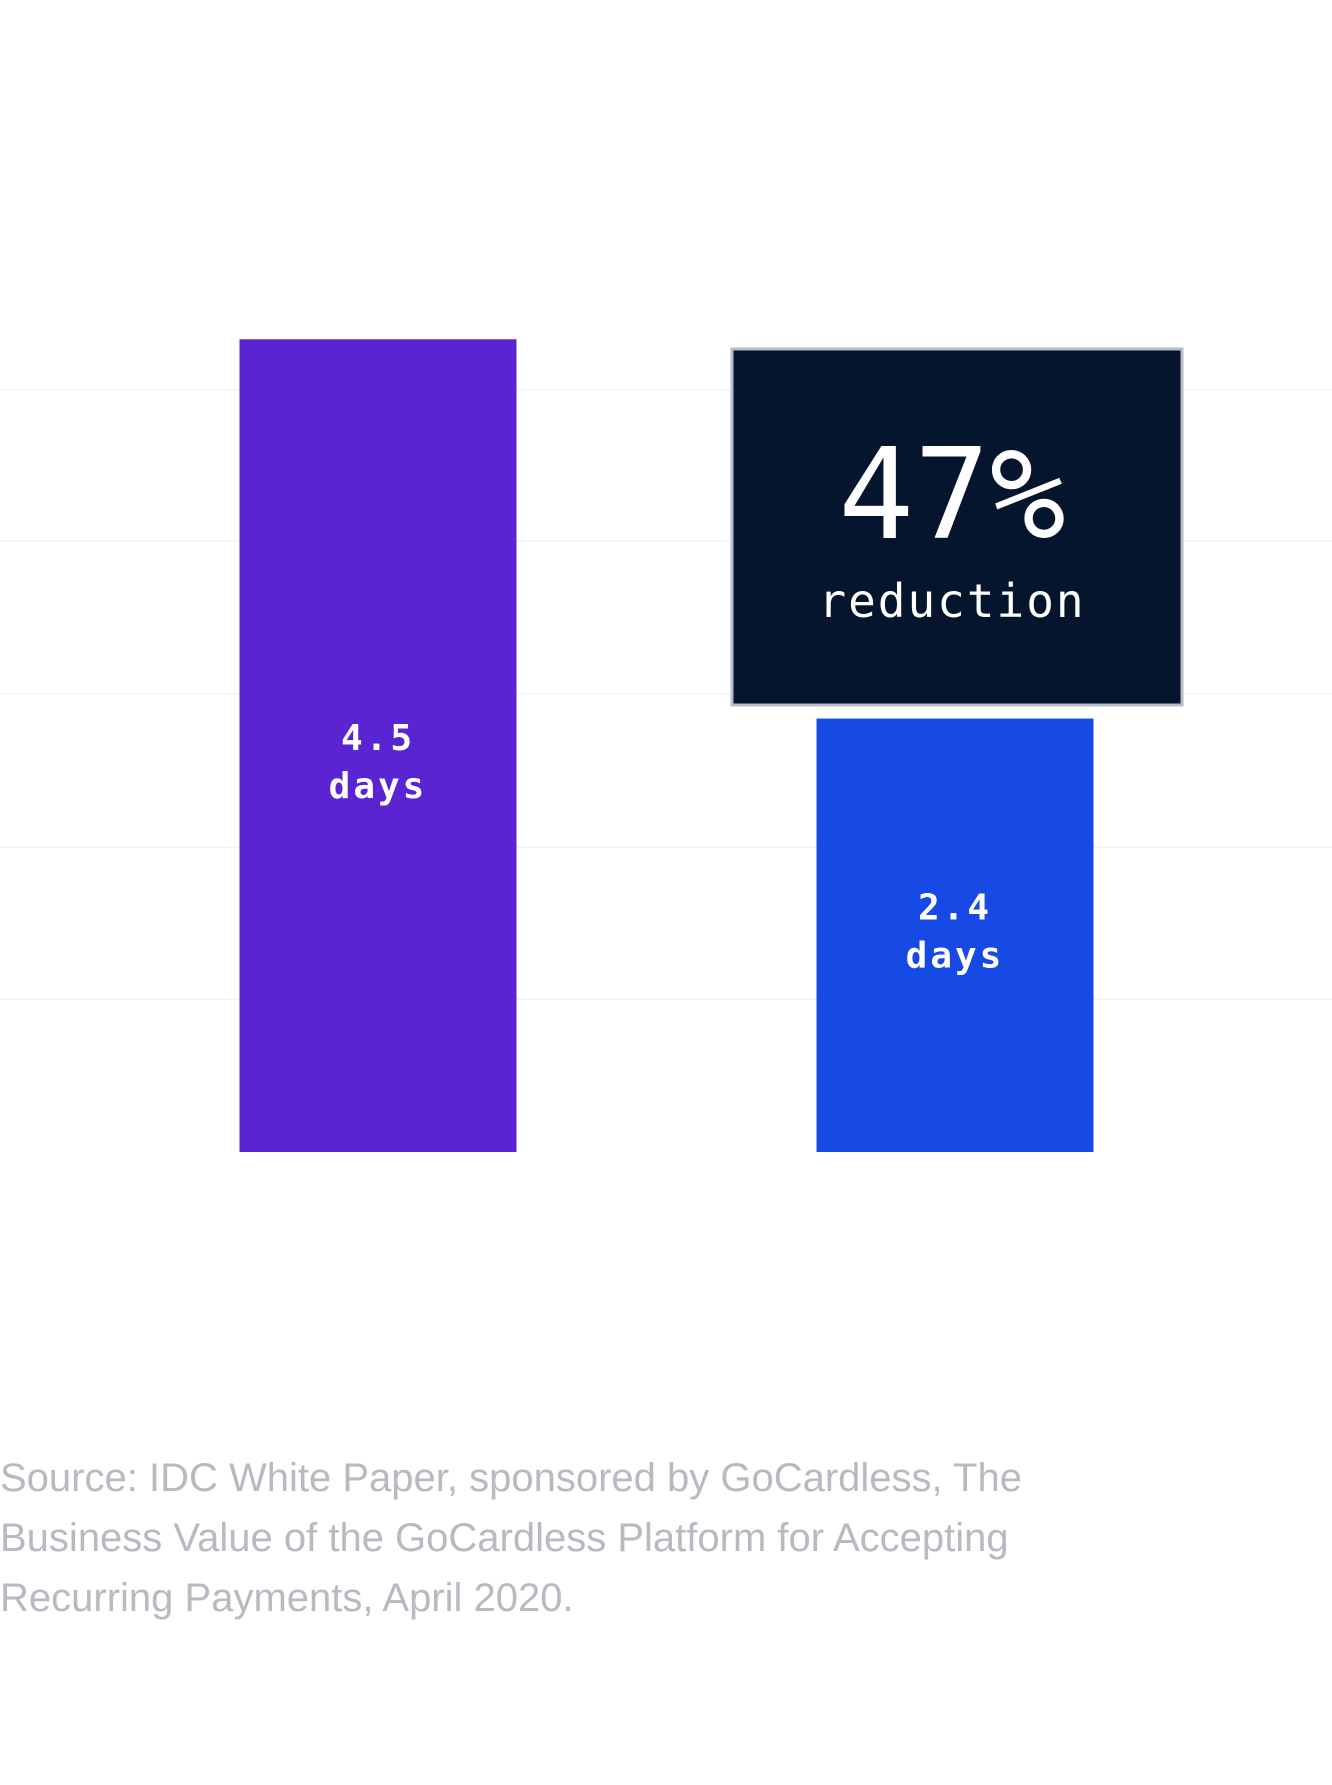  I want to click on bar-value-label: 2.4, so click(955, 907).